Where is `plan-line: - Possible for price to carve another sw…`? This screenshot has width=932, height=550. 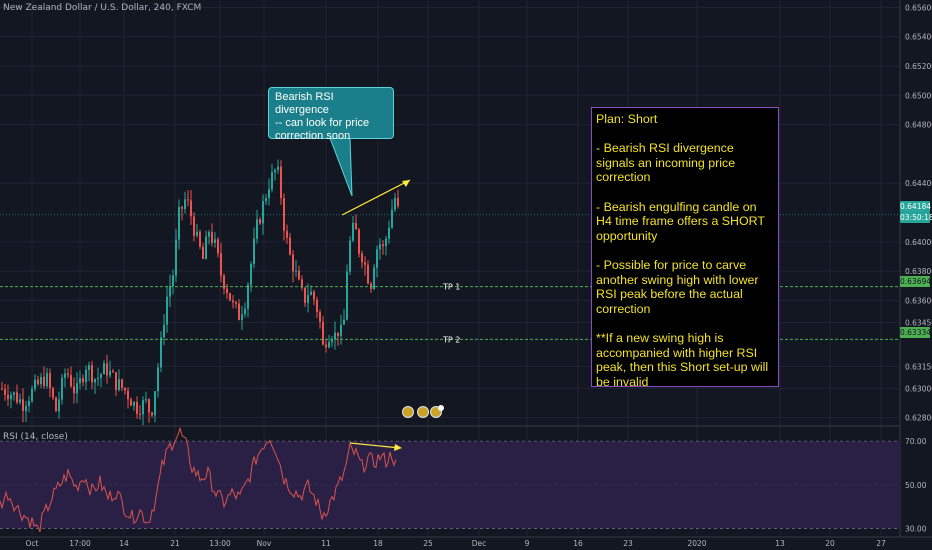
plan-line: - Possible for price to carve another sw… is located at coordinates (677, 286).